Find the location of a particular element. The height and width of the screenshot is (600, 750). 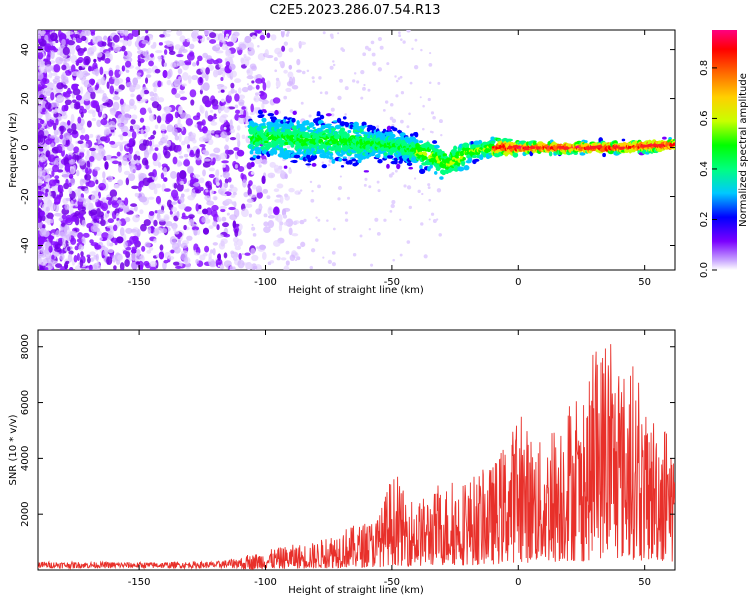

colorbar-tick-label: 0.4 is located at coordinates (704, 169).